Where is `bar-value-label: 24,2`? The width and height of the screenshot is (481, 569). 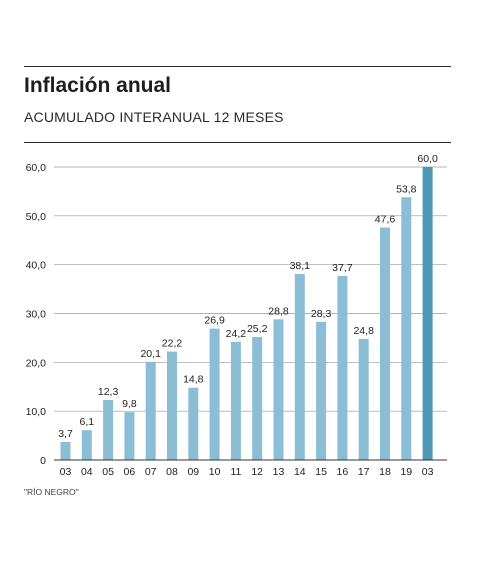 bar-value-label: 24,2 is located at coordinates (236, 334).